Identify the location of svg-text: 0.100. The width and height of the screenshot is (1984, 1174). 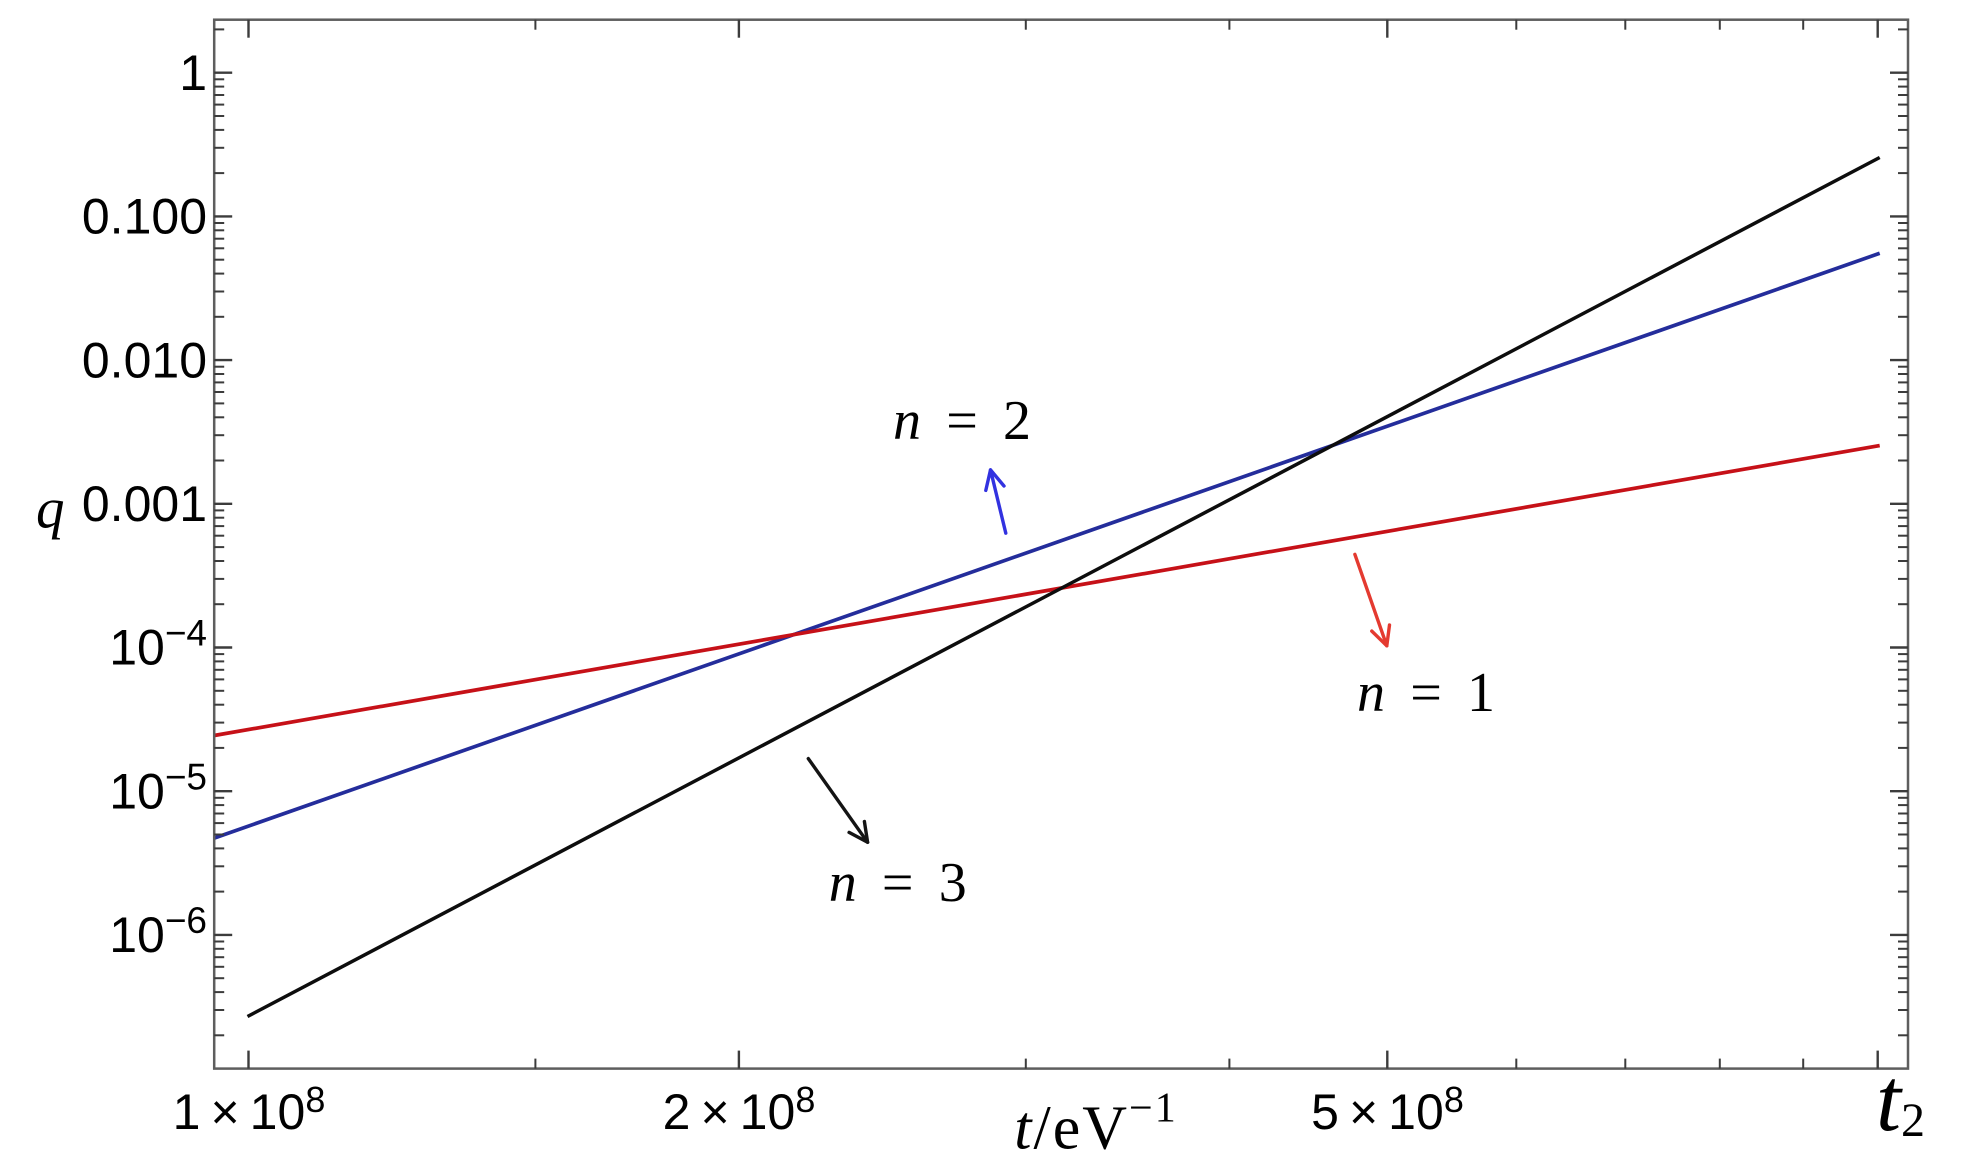
(144, 217).